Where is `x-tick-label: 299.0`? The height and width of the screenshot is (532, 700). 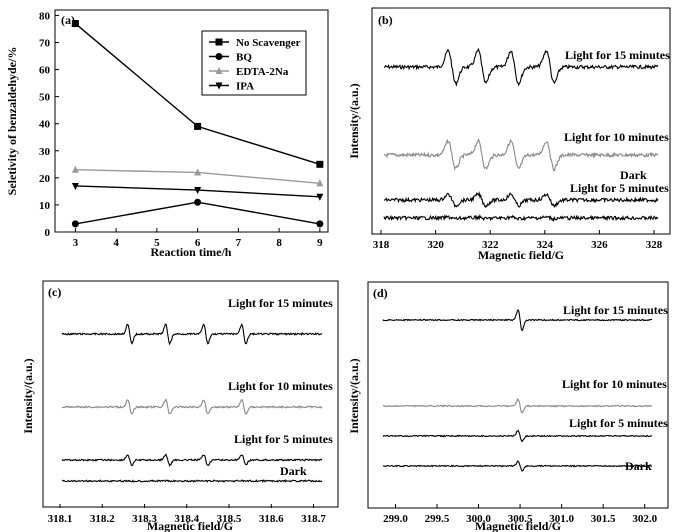
x-tick-label: 299.0 is located at coordinates (395, 519).